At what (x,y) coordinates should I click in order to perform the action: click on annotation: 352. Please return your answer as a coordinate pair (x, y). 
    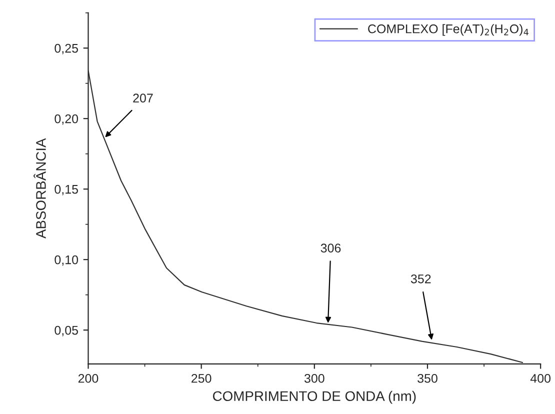
    Looking at the image, I should click on (420, 279).